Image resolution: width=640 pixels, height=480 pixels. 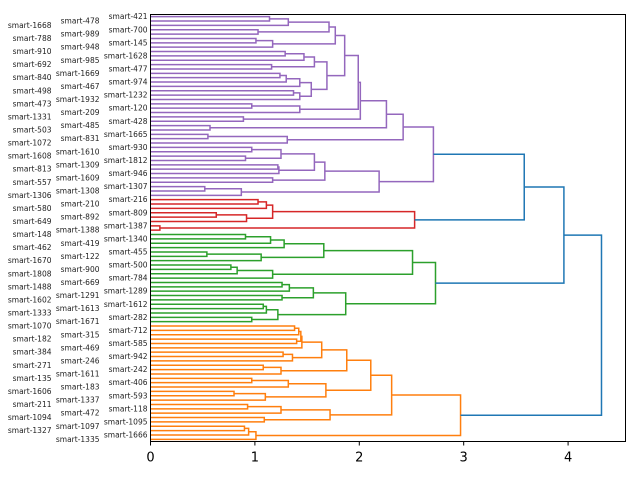 What do you see at coordinates (126, 225) in the screenshot?
I see `leaf-label: smart-1387` at bounding box center [126, 225].